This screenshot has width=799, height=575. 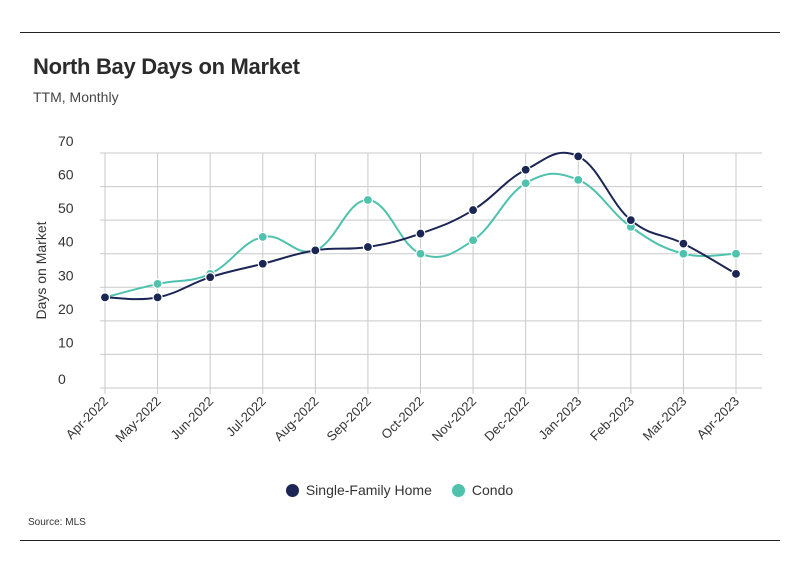 I want to click on y-tick-label: 40, so click(x=66, y=242).